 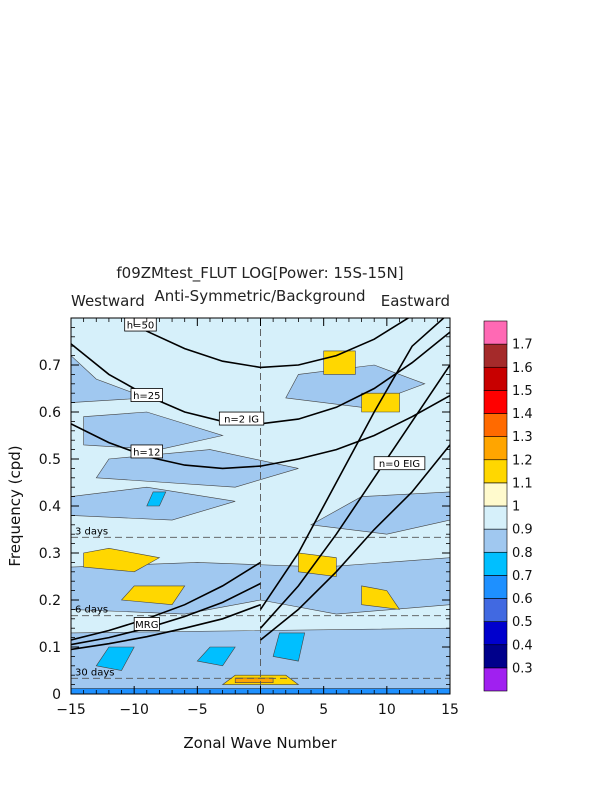 I want to click on colorbar-label-4: 0.7, so click(x=522, y=576).